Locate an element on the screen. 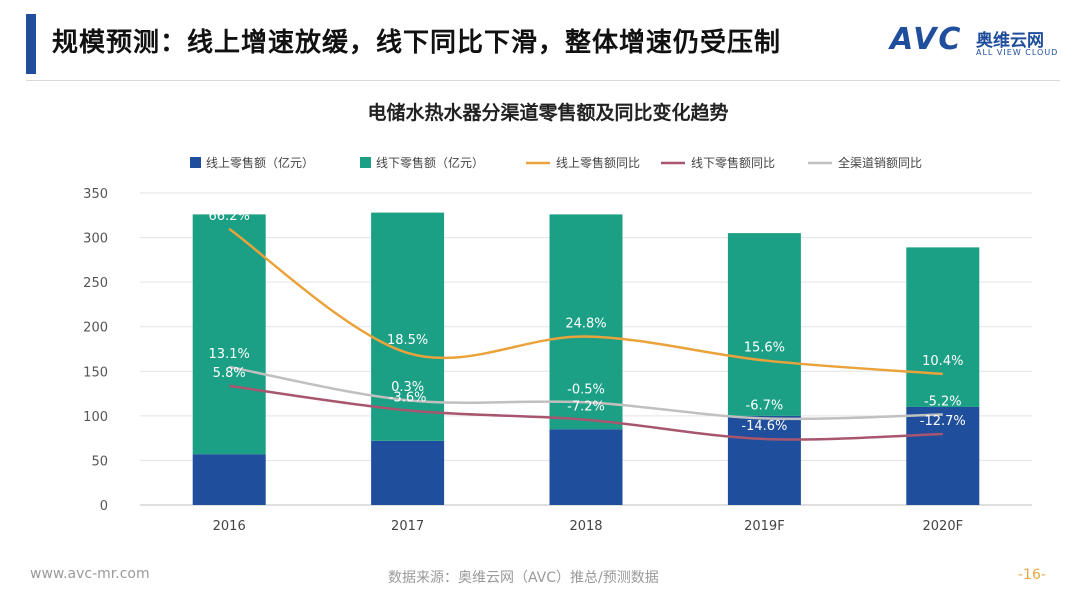  chart-title: 电储水热水器分渠道零售额及同比变化趋势 is located at coordinates (547, 112).